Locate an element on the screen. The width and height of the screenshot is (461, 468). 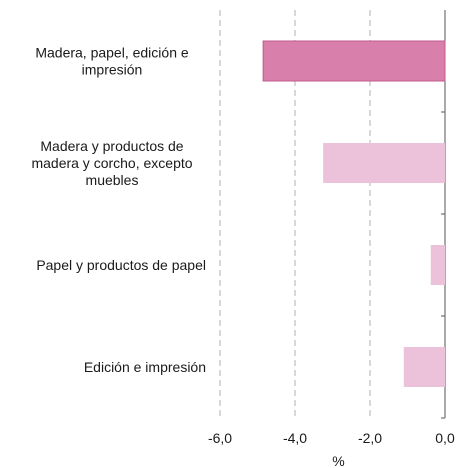
category-label-3: Edición e impresión is located at coordinates (145, 367).